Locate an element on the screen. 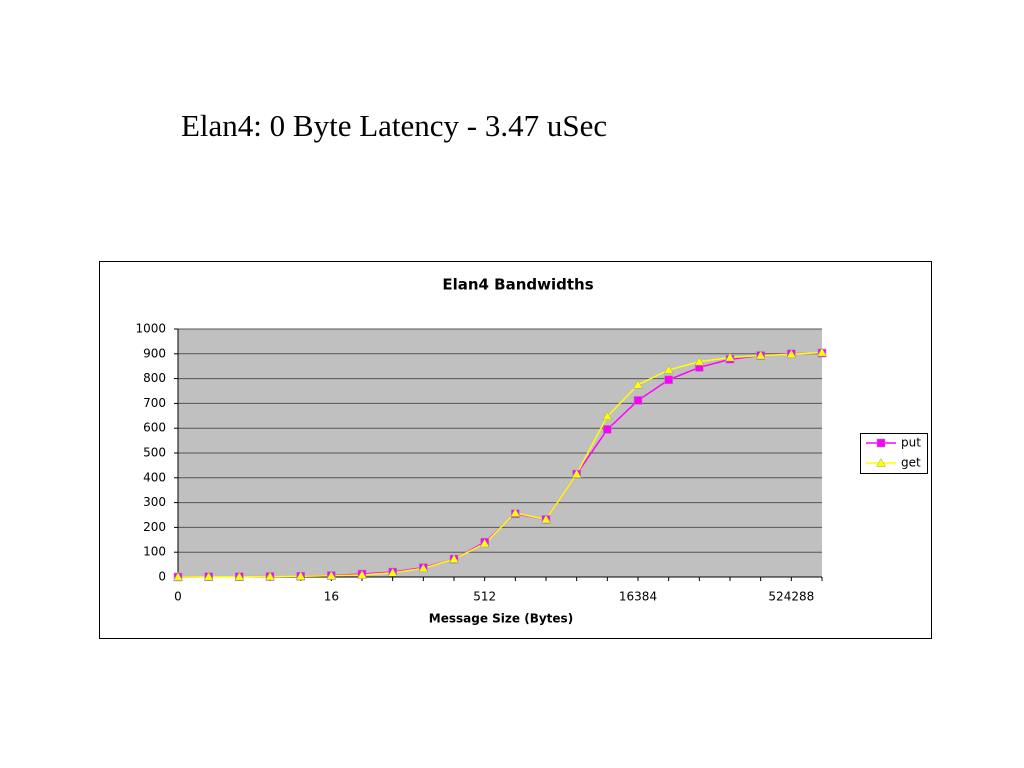 The height and width of the screenshot is (768, 1024). y-tick-label: 500 is located at coordinates (154, 453).